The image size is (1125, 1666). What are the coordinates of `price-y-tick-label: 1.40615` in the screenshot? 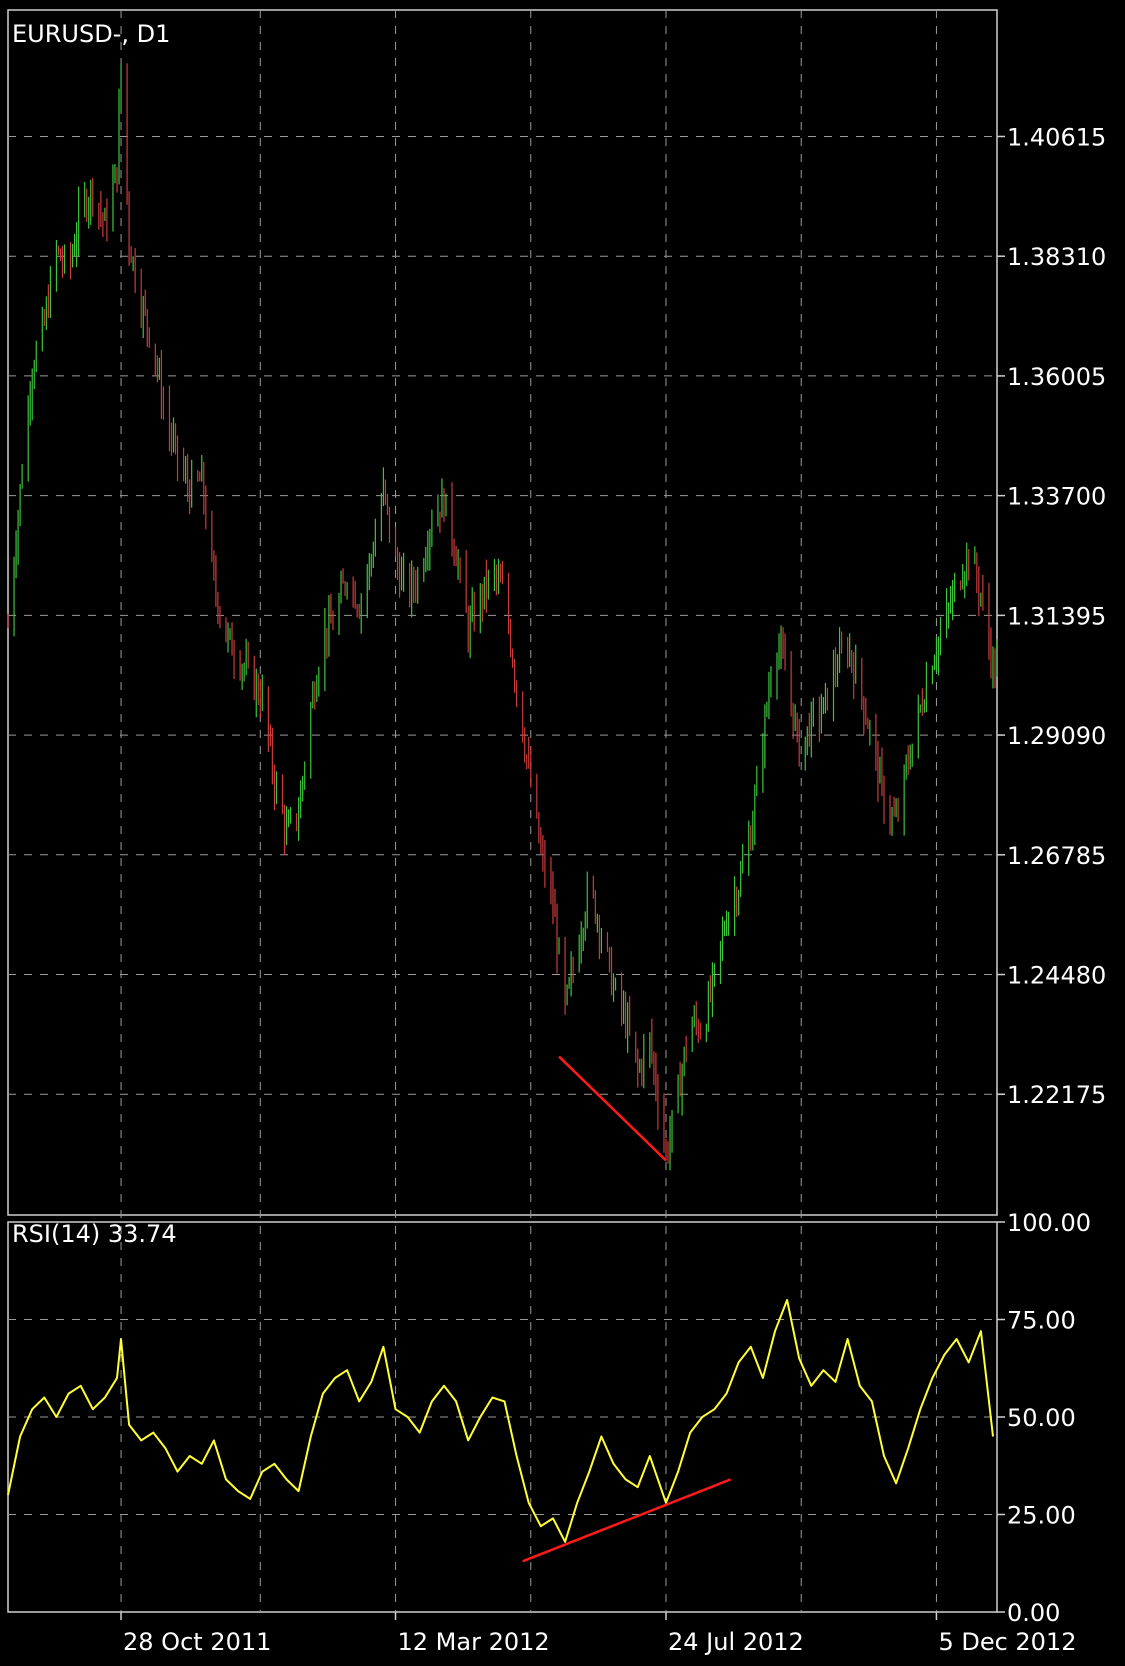 It's located at (1056, 137).